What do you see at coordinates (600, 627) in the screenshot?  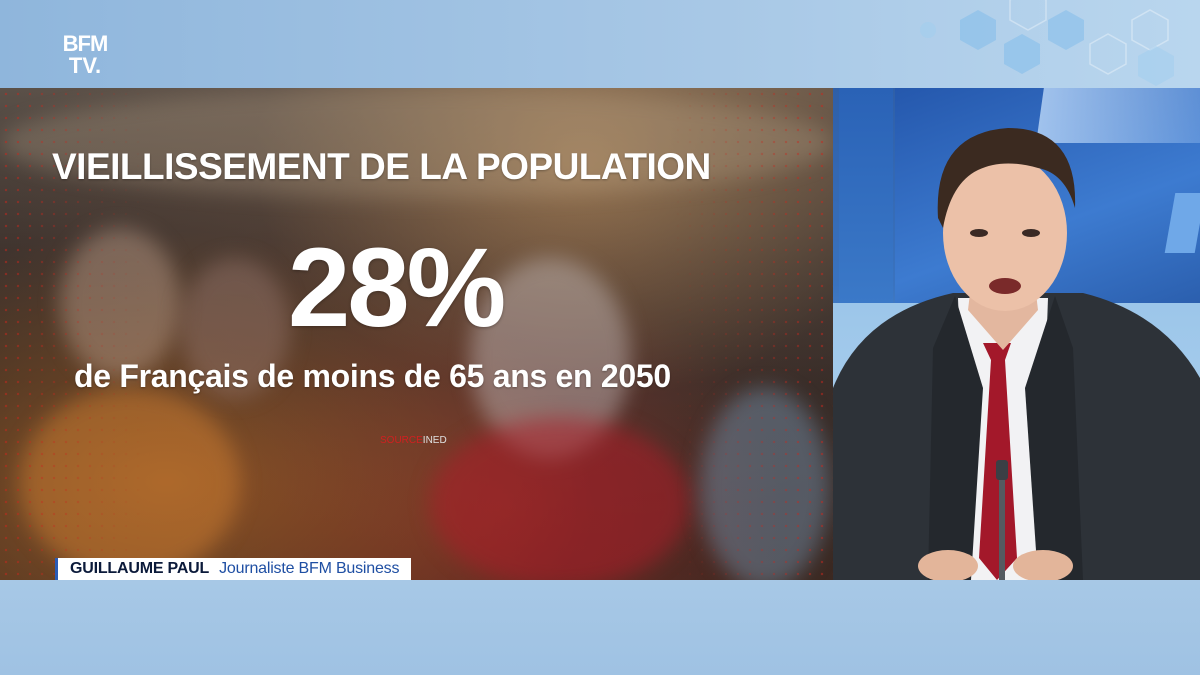 I see `bottom-band` at bounding box center [600, 627].